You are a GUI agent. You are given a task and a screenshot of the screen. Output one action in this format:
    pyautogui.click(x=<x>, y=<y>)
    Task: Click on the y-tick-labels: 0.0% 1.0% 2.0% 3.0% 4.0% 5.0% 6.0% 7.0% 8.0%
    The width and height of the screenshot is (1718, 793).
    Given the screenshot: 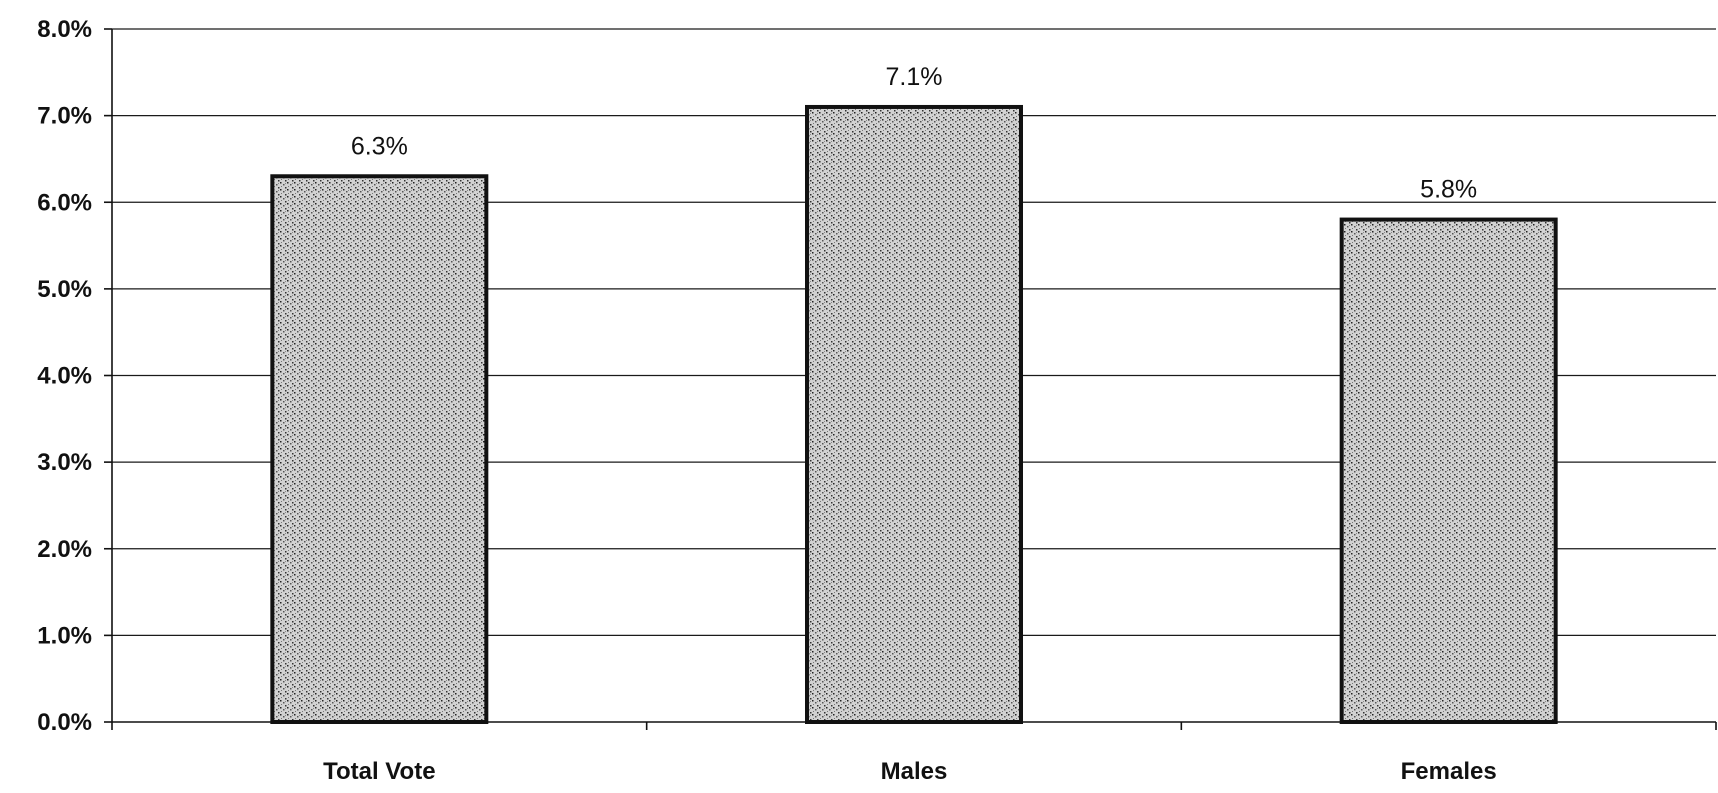 What is the action you would take?
    pyautogui.click(x=64, y=376)
    